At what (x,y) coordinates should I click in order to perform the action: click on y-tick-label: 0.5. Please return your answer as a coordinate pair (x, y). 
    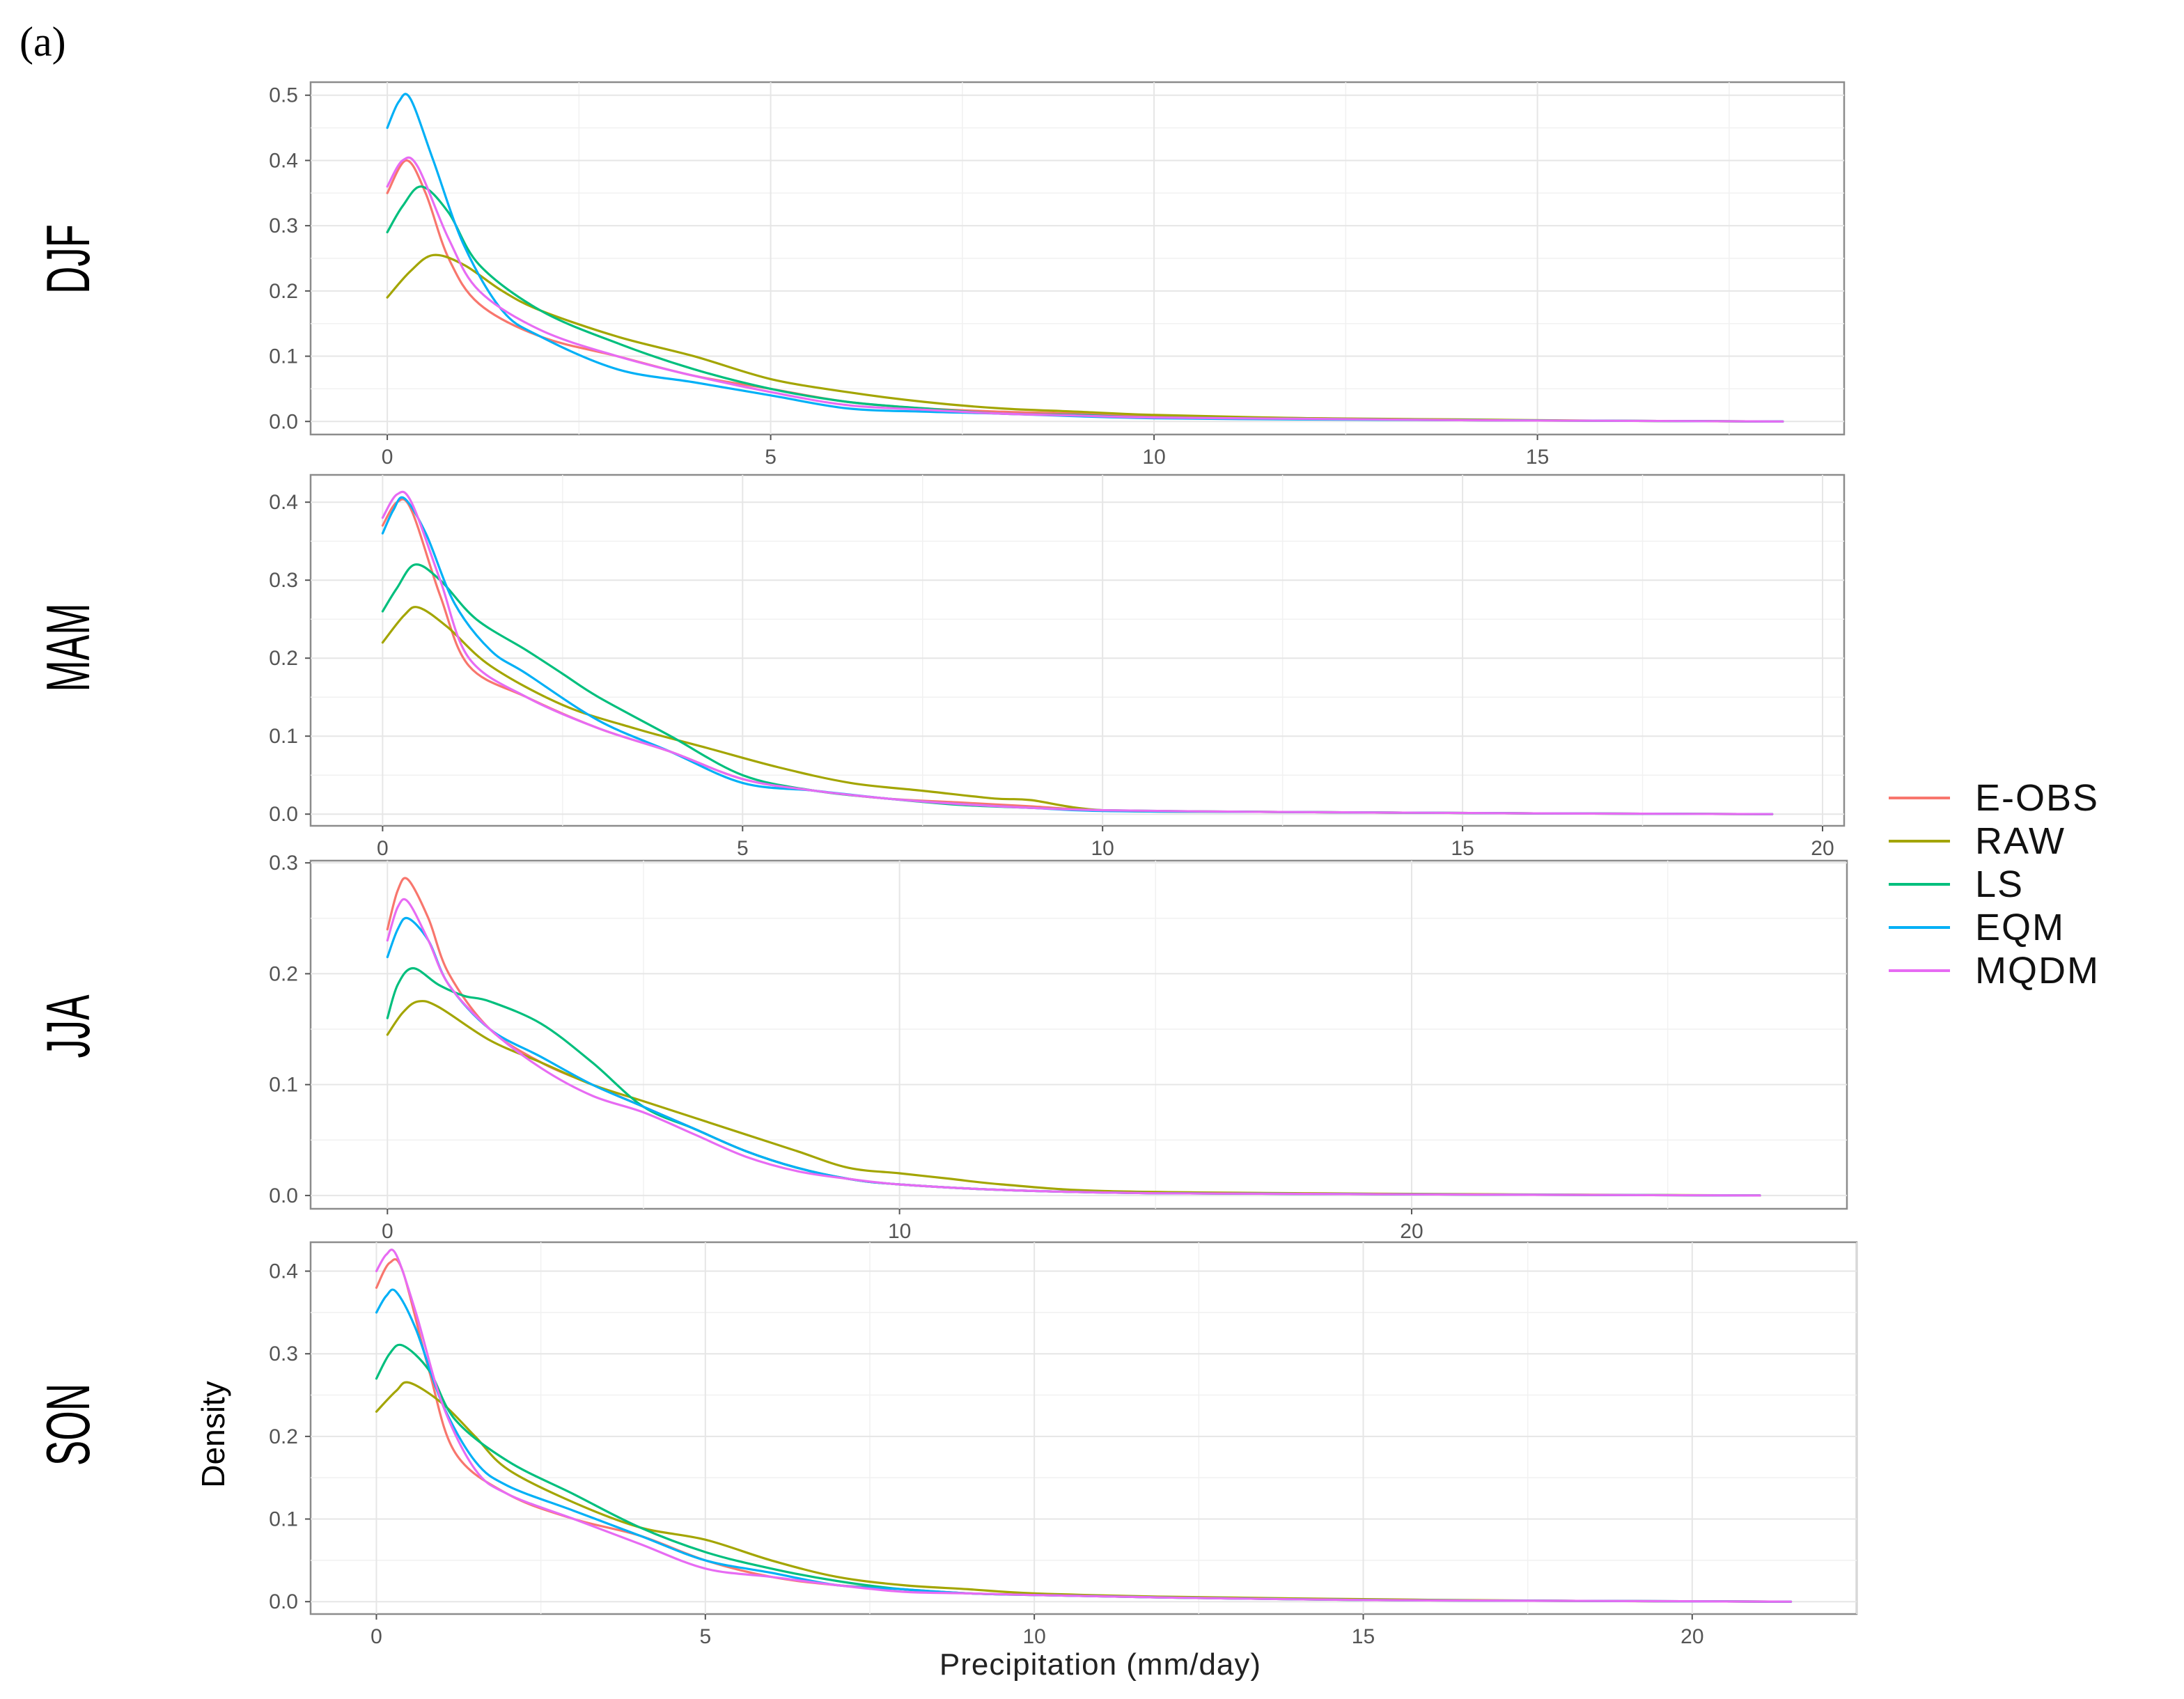
    Looking at the image, I should click on (283, 96).